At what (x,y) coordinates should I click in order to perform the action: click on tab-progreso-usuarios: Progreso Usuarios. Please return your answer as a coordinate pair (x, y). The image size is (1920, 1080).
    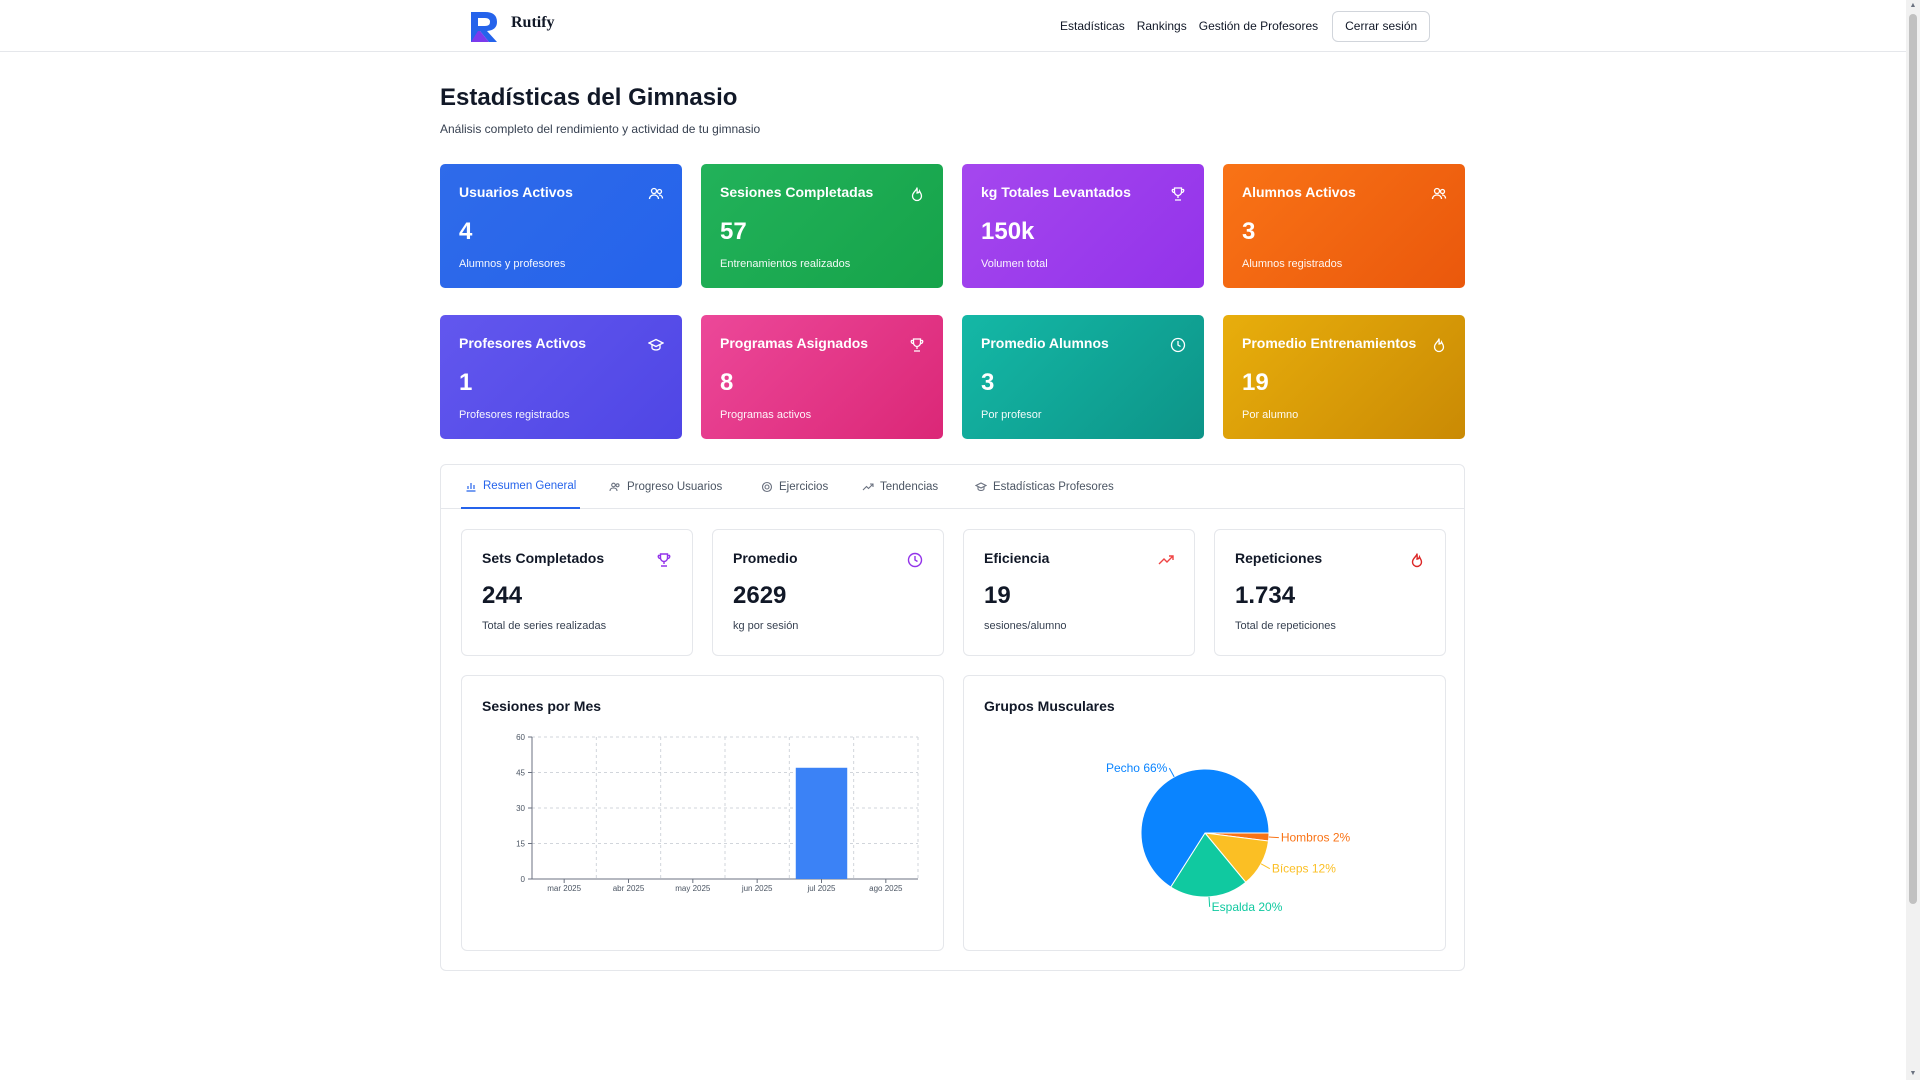
    Looking at the image, I should click on (665, 487).